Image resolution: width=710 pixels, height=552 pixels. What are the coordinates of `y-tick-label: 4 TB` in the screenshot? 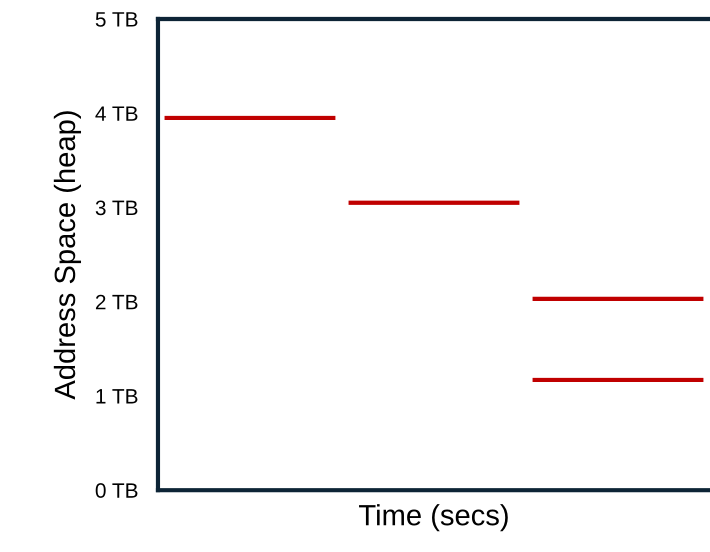 It's located at (116, 113).